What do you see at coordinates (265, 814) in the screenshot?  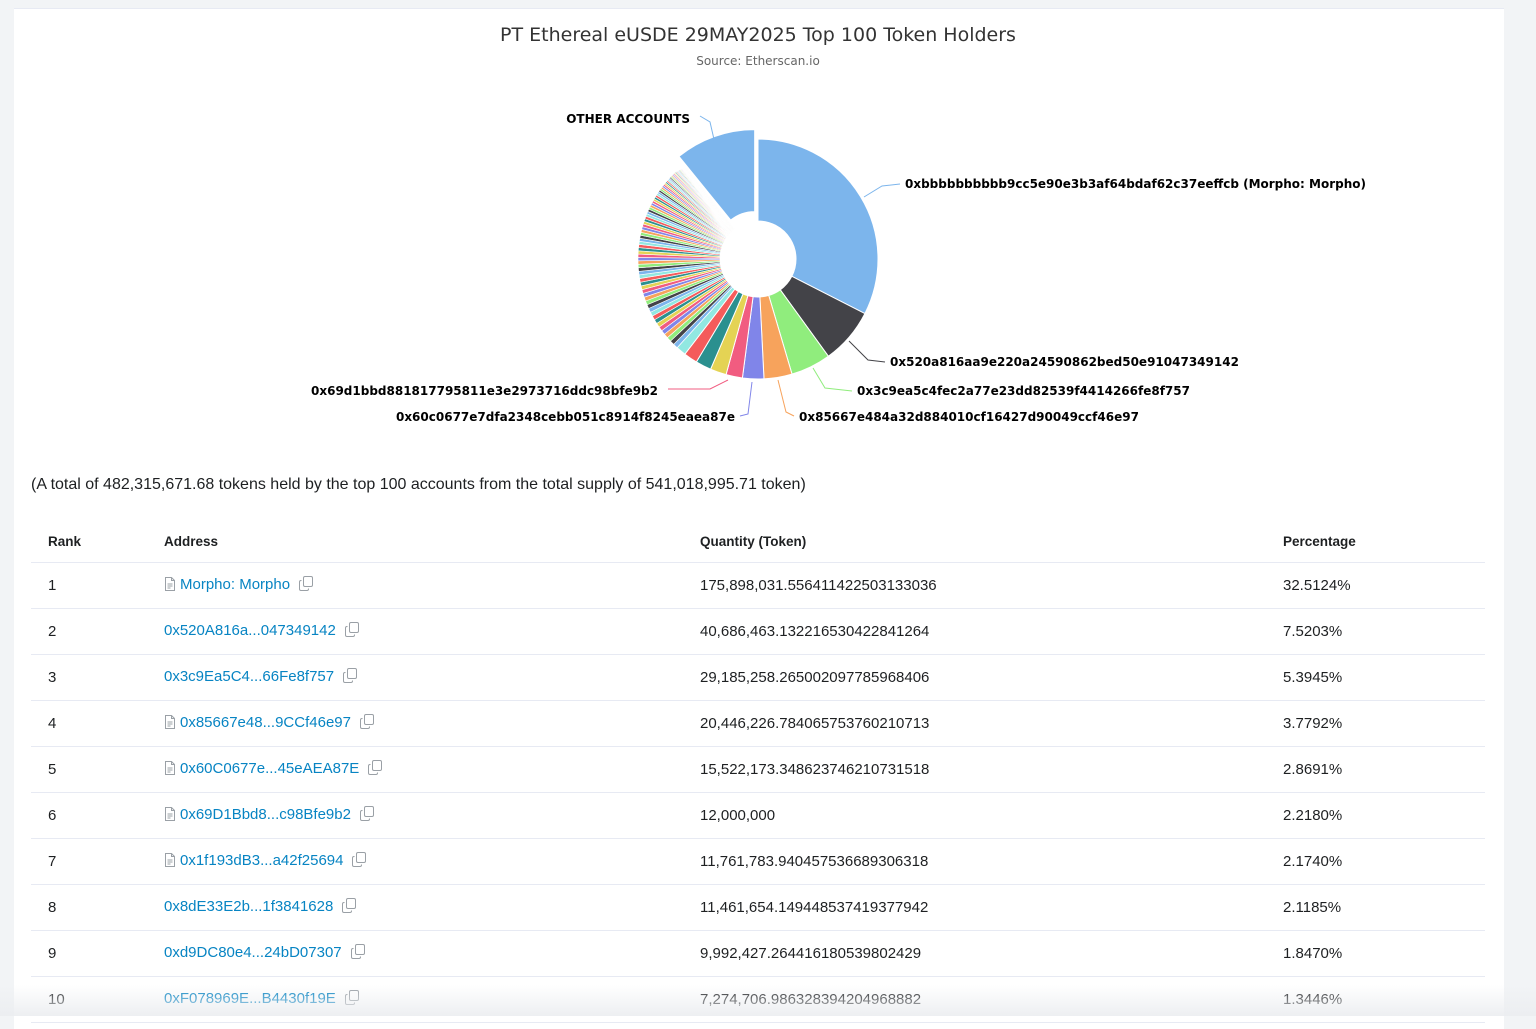 I see `holder-address-link: 0x69D1Bbd8...c98Bfe9b2` at bounding box center [265, 814].